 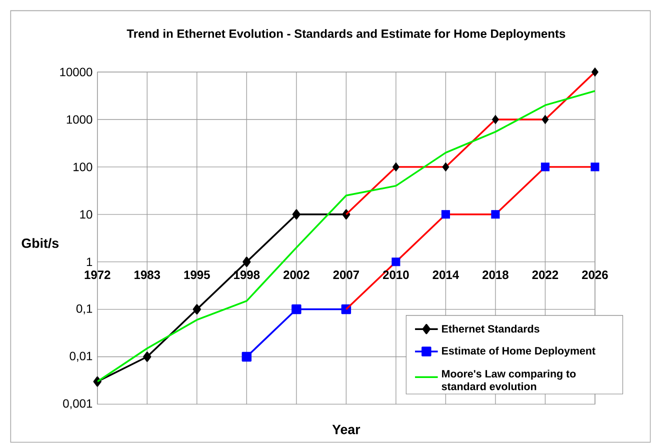 I want to click on x-tick-label: 2022, so click(x=545, y=275).